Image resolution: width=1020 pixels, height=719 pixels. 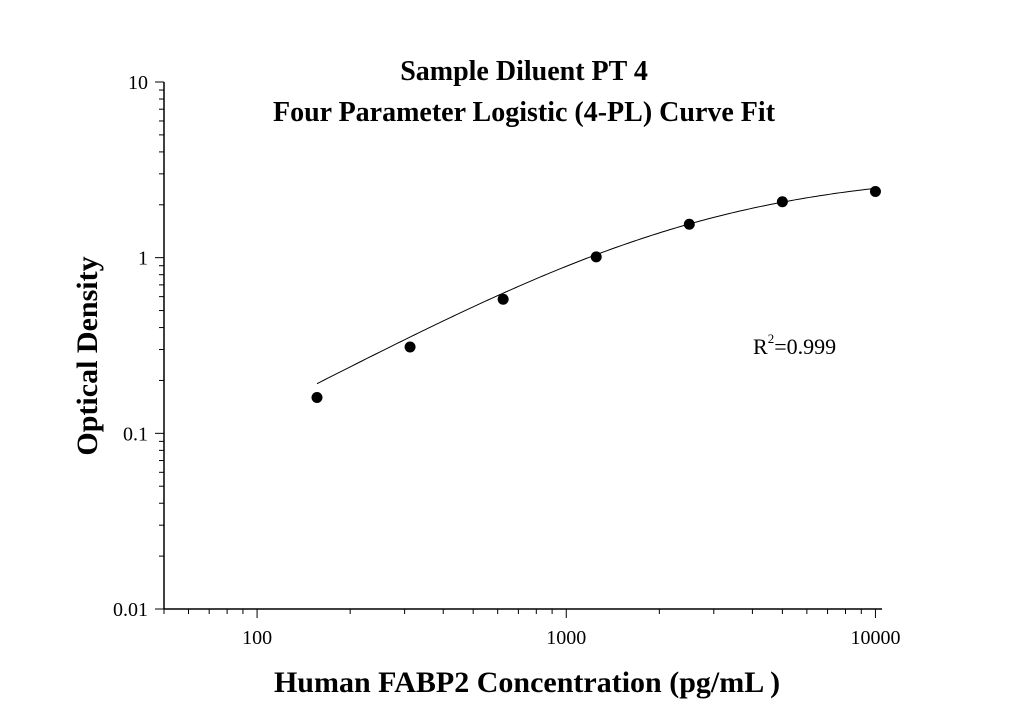 I want to click on y-axis-ticks, so click(x=159, y=345).